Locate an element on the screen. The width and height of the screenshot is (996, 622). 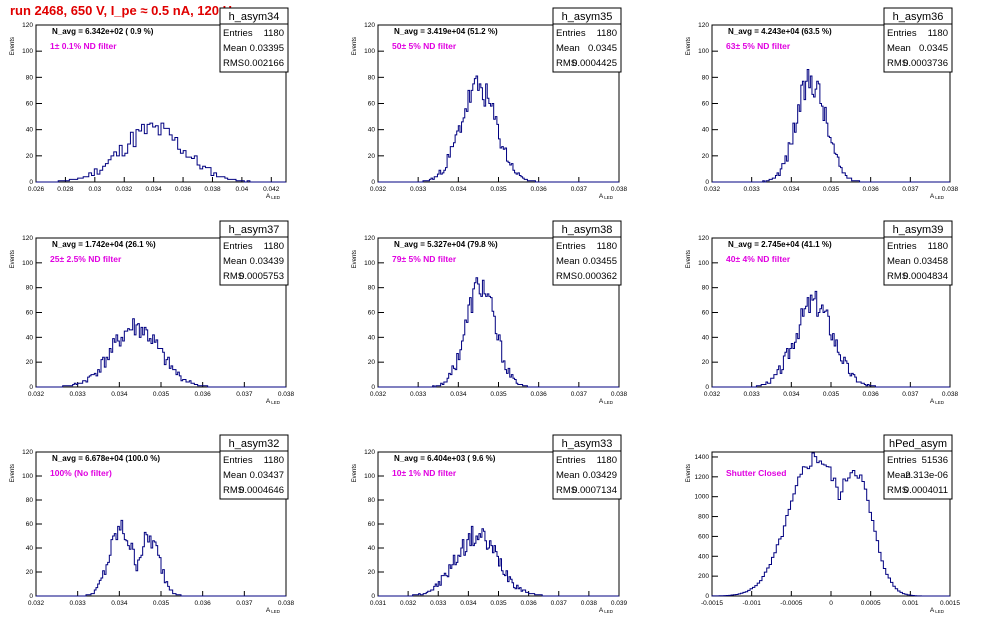
navg-label: N_avg = 6.678e+04 (100.0 %) is located at coordinates (106, 458).